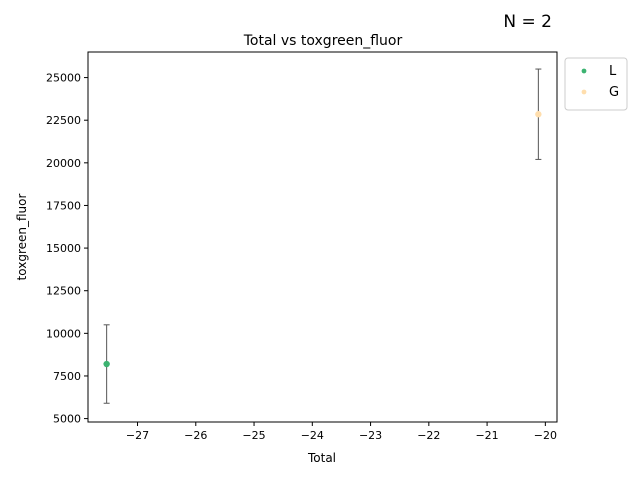 The height and width of the screenshot is (484, 640). Describe the element at coordinates (63, 248) in the screenshot. I see `y-tick-label: 15000` at that location.